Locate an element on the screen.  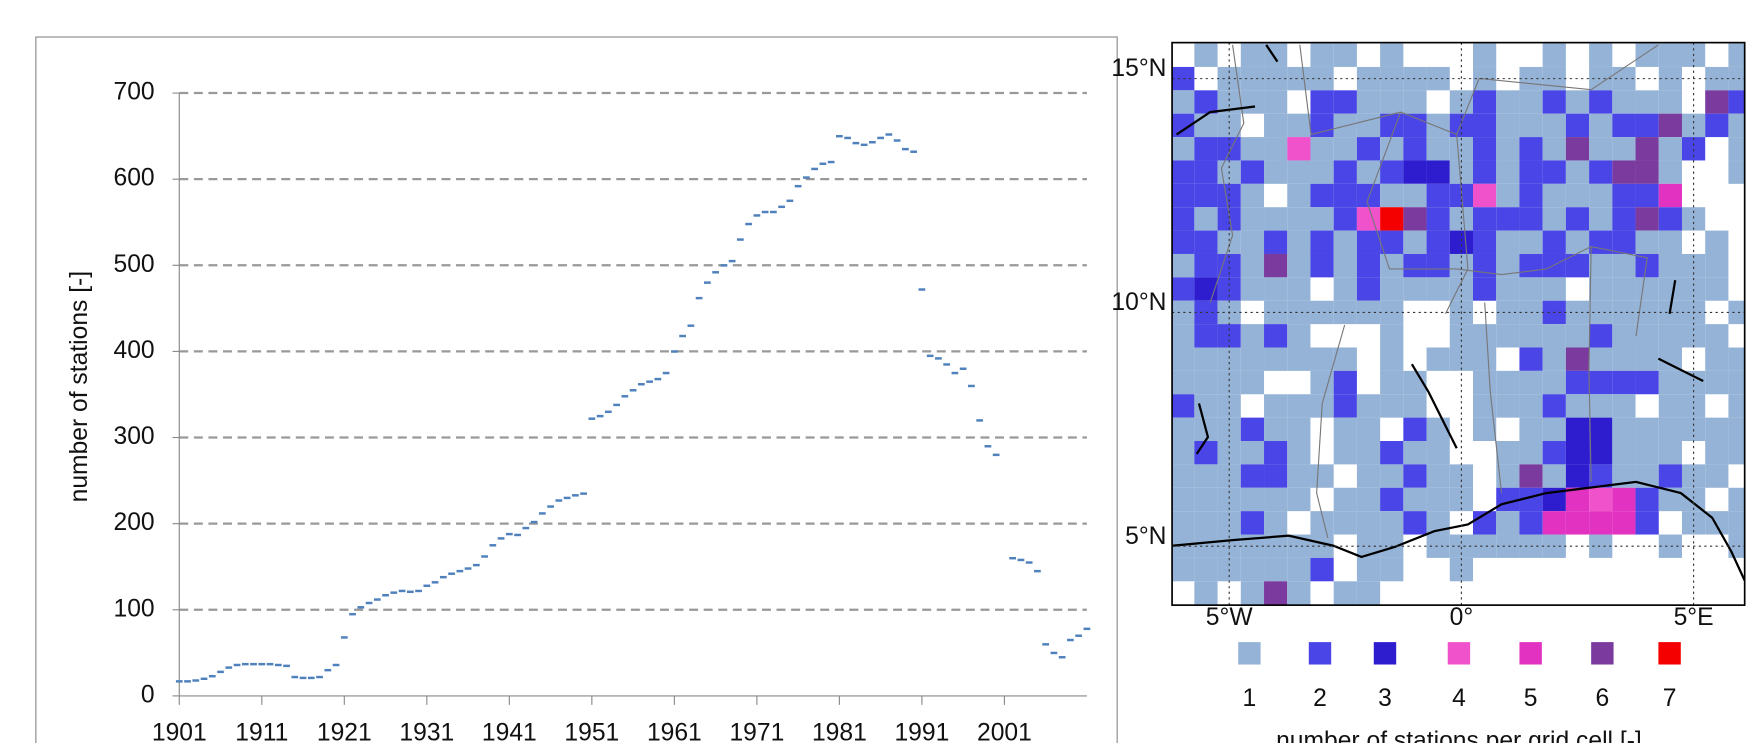
legend-label: 3 is located at coordinates (1385, 698).